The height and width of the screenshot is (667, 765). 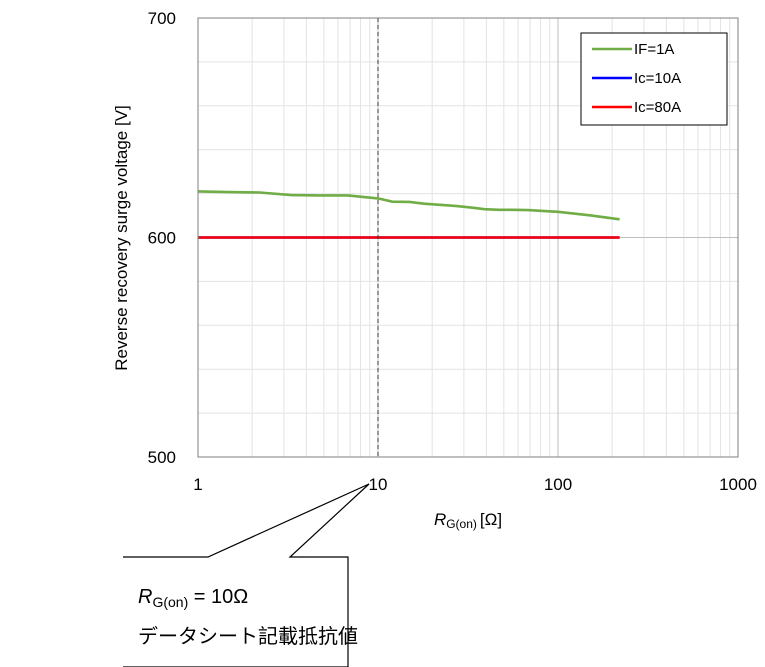 What do you see at coordinates (145, 597) in the screenshot?
I see `callout-r: R` at bounding box center [145, 597].